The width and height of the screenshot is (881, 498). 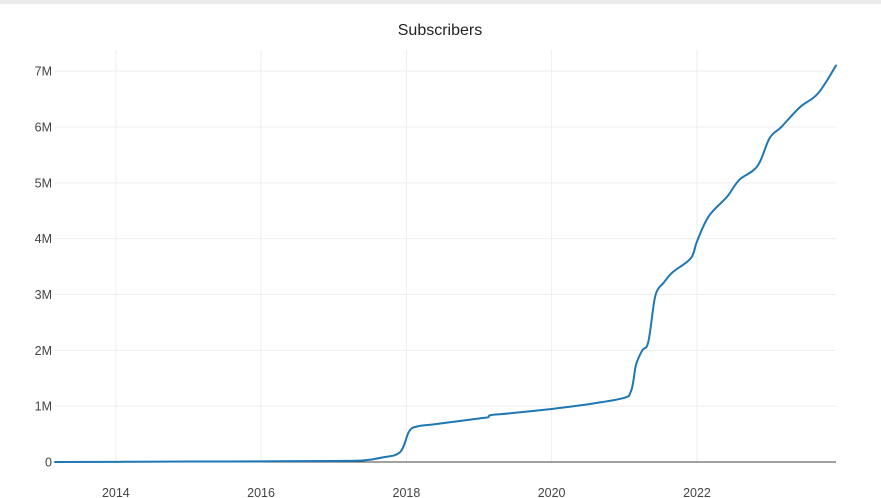 I want to click on y-tick-label: 4M, so click(x=43, y=239).